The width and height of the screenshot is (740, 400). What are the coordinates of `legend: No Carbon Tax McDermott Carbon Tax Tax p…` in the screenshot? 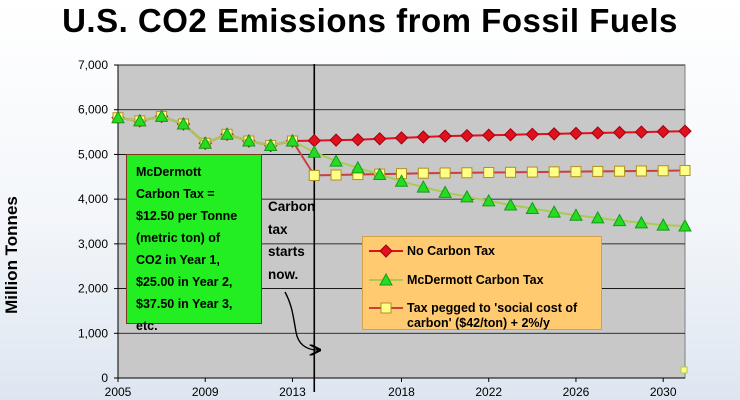 It's located at (482, 283).